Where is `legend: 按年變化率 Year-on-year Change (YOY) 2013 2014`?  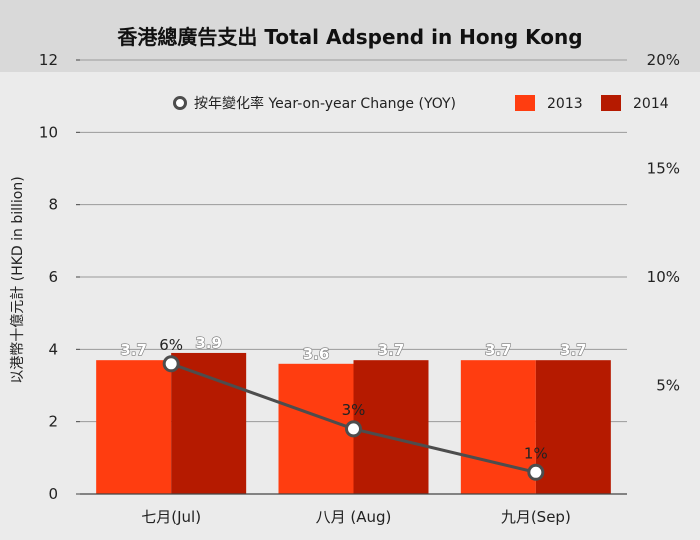 legend: 按年變化率 Year-on-year Change (YOY) 2013 2014 is located at coordinates (421, 103).